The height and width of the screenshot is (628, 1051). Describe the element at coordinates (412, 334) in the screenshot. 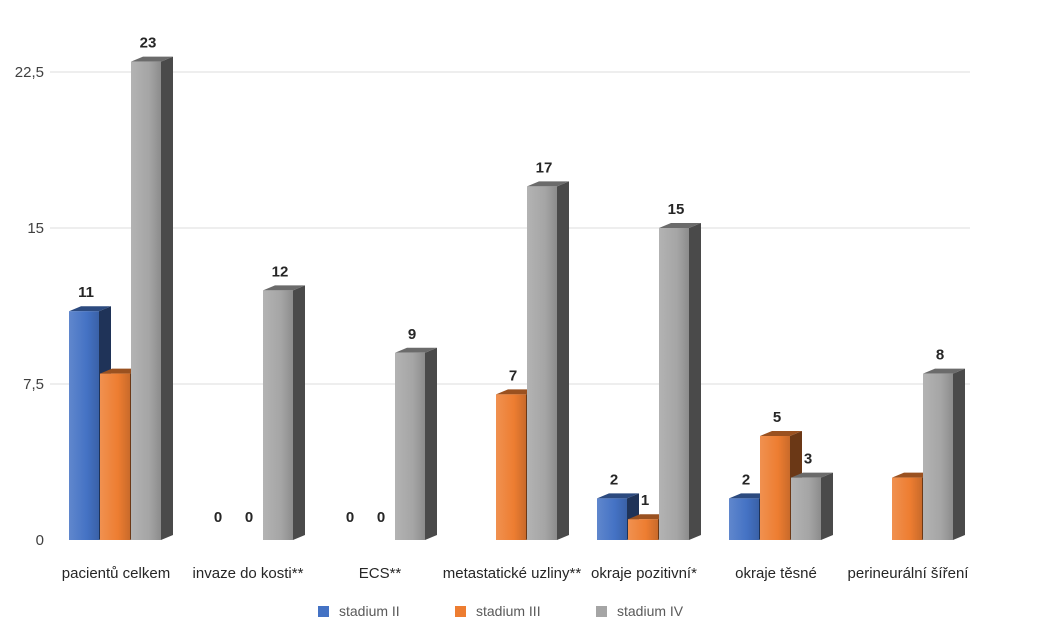

I see `data-label: 9` at that location.